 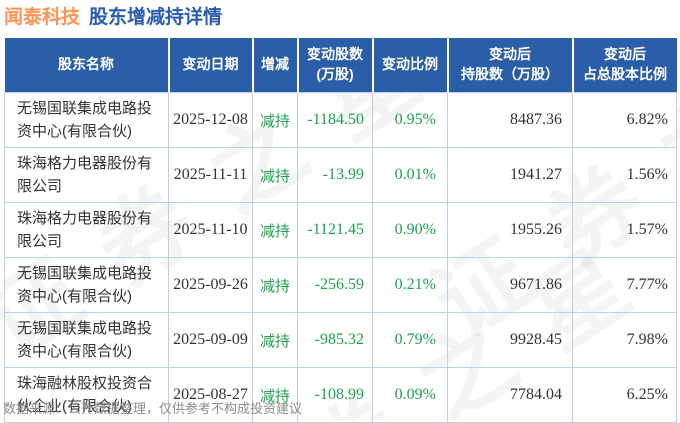 What do you see at coordinates (153, 408) in the screenshot?
I see `data-source-note: 数据来源：公开数据整理，仅供参考不构成投资建议` at bounding box center [153, 408].